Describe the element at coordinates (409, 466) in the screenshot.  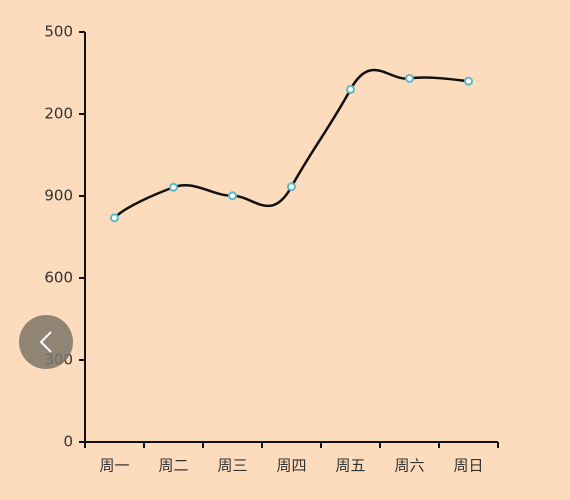
I see `x-tick-label: 周六` at that location.